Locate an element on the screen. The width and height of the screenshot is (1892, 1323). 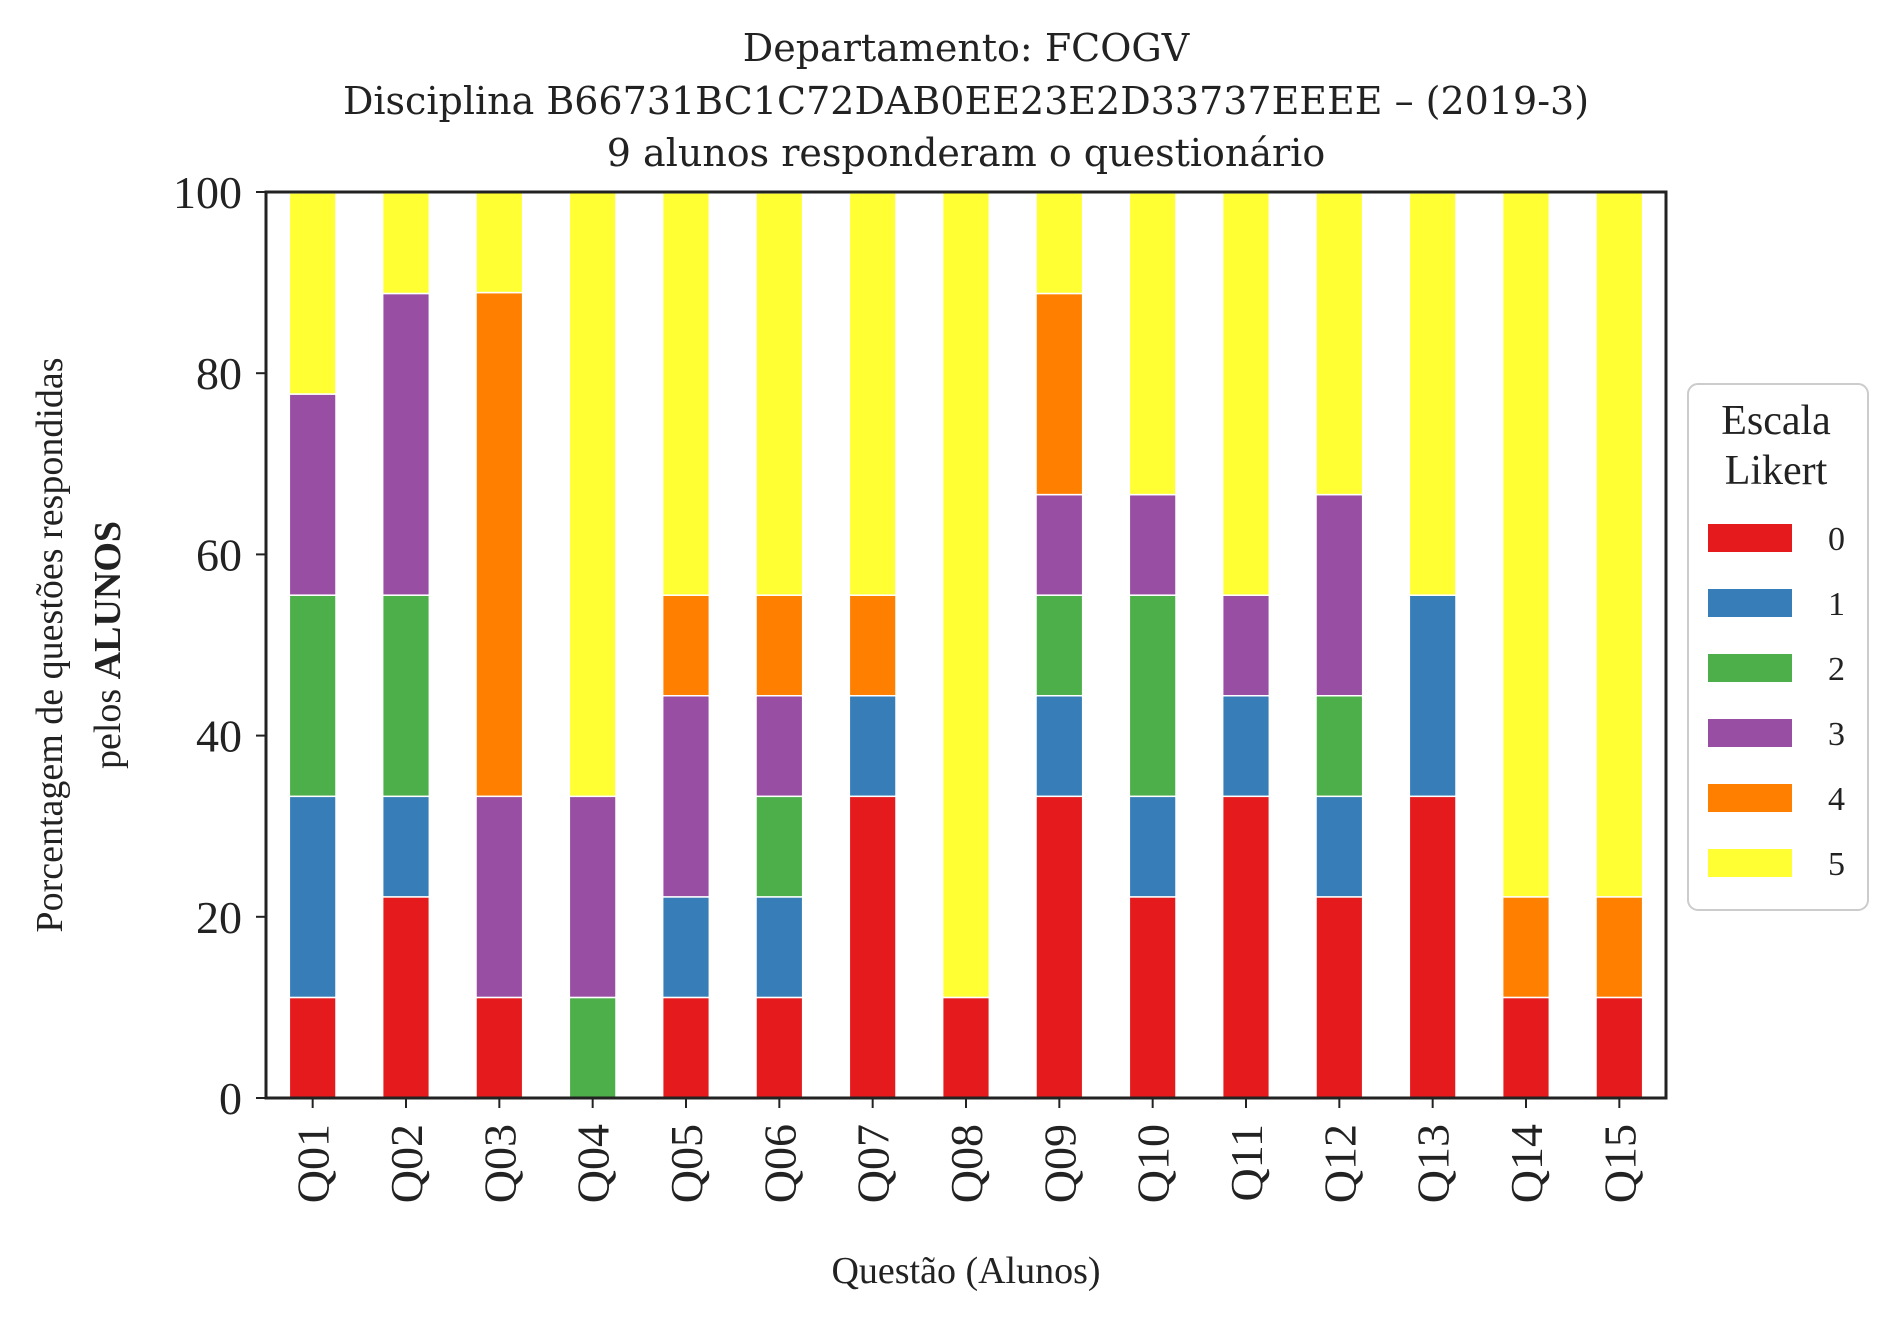
y-tick-label: 60 is located at coordinates (219, 554).